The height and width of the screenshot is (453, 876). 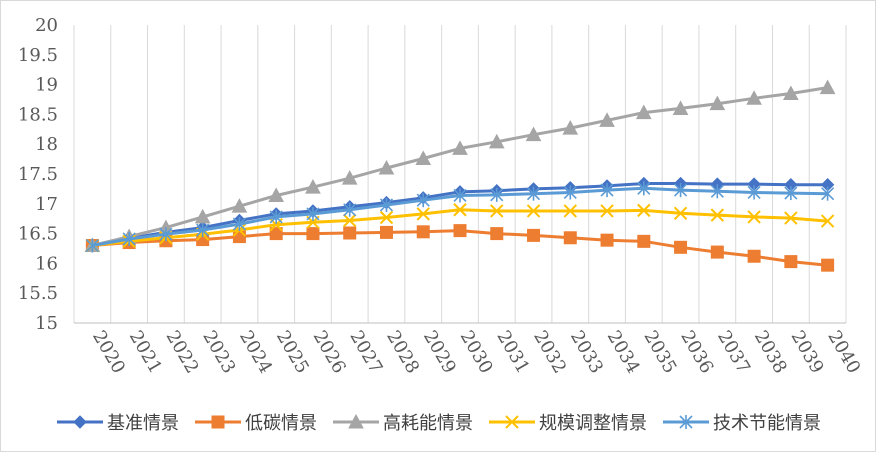 I want to click on legend-label: 基准情景, so click(x=143, y=423).